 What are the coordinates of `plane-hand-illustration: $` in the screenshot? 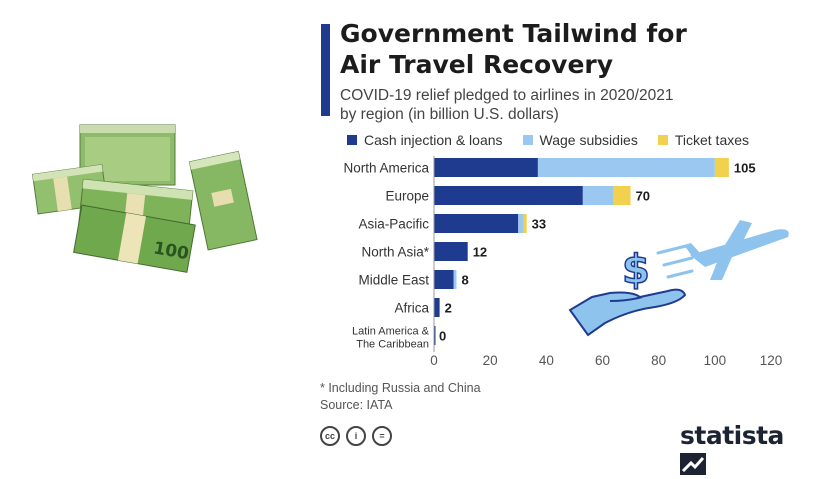 It's located at (678, 278).